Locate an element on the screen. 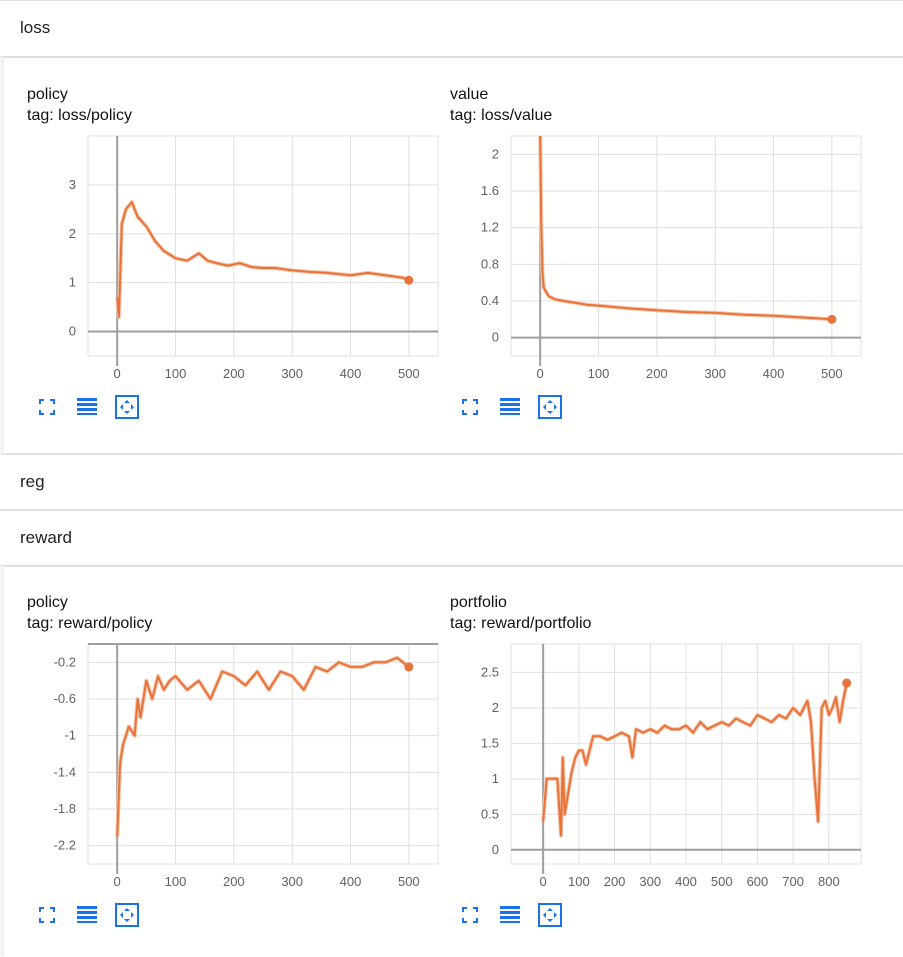  x-tick-label: 700 is located at coordinates (793, 881).